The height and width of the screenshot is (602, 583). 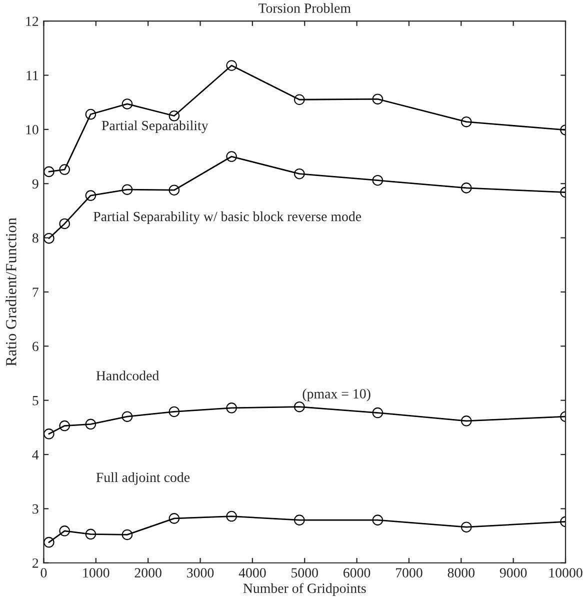 I want to click on x-tick-label: 8000, so click(x=461, y=573).